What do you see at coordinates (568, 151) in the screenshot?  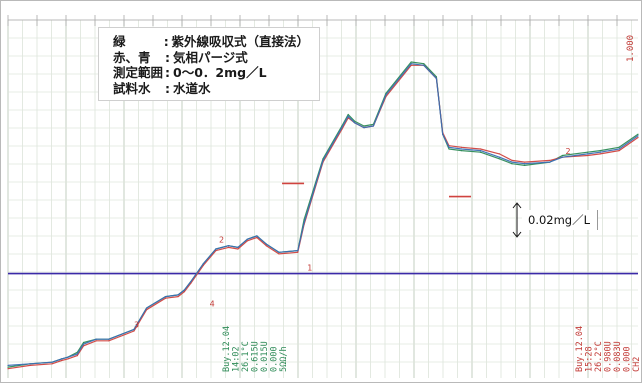 I see `step-marker: 2` at bounding box center [568, 151].